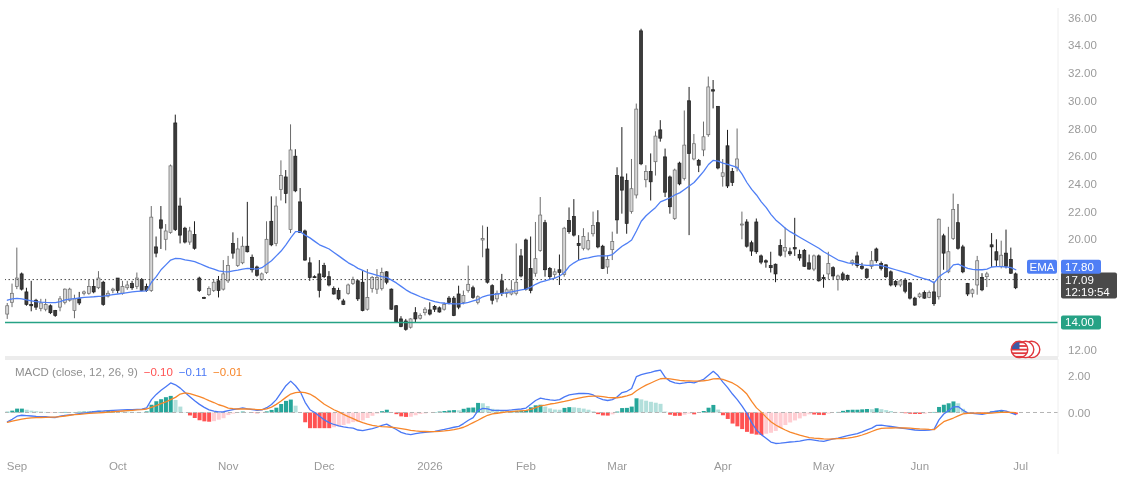 Image resolution: width=1129 pixels, height=480 pixels. I want to click on y-tick-label: 34.00, so click(1082, 45).